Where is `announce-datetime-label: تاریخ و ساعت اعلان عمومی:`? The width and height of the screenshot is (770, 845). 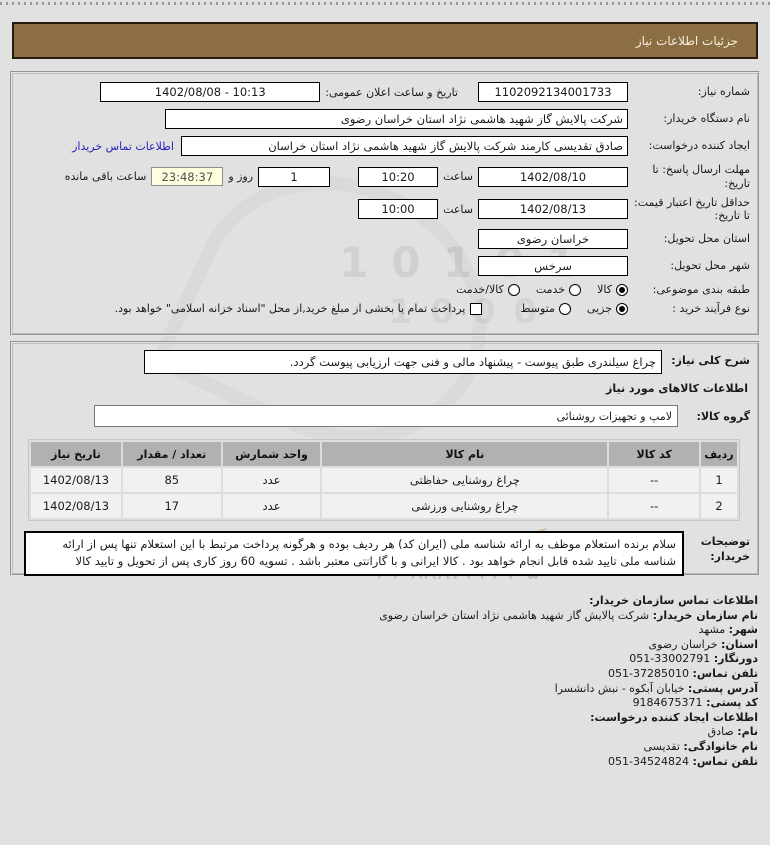
announce-datetime-label: تاریخ و ساعت اعلان عمومی: is located at coordinates (391, 92).